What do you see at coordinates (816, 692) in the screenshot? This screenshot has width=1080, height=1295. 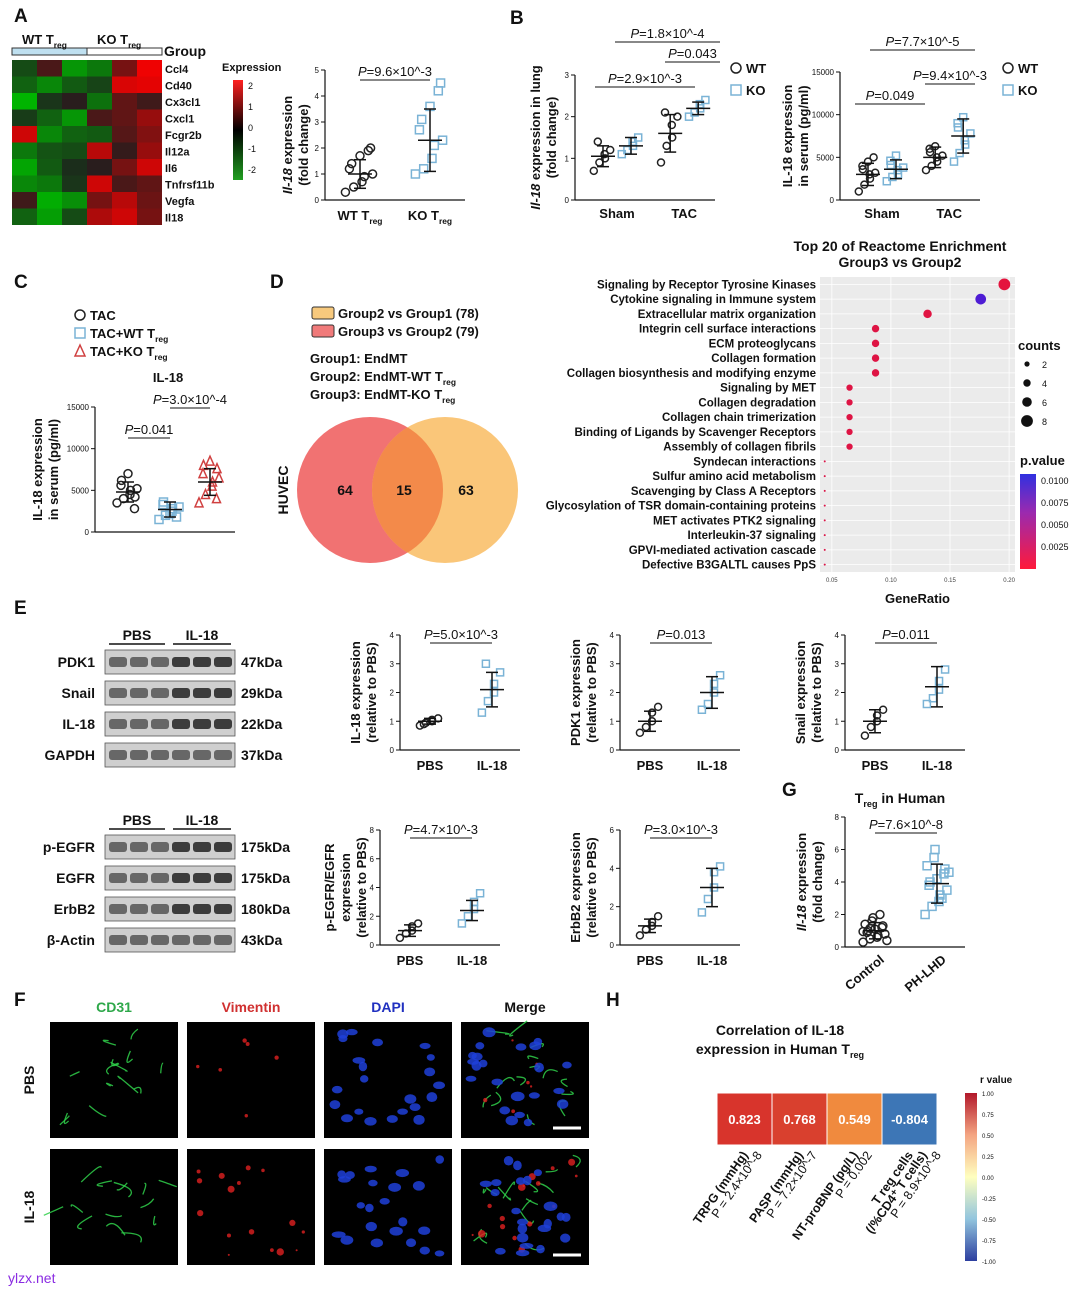 I see `y-axis-label-2: (relative to PBS)` at bounding box center [816, 692].